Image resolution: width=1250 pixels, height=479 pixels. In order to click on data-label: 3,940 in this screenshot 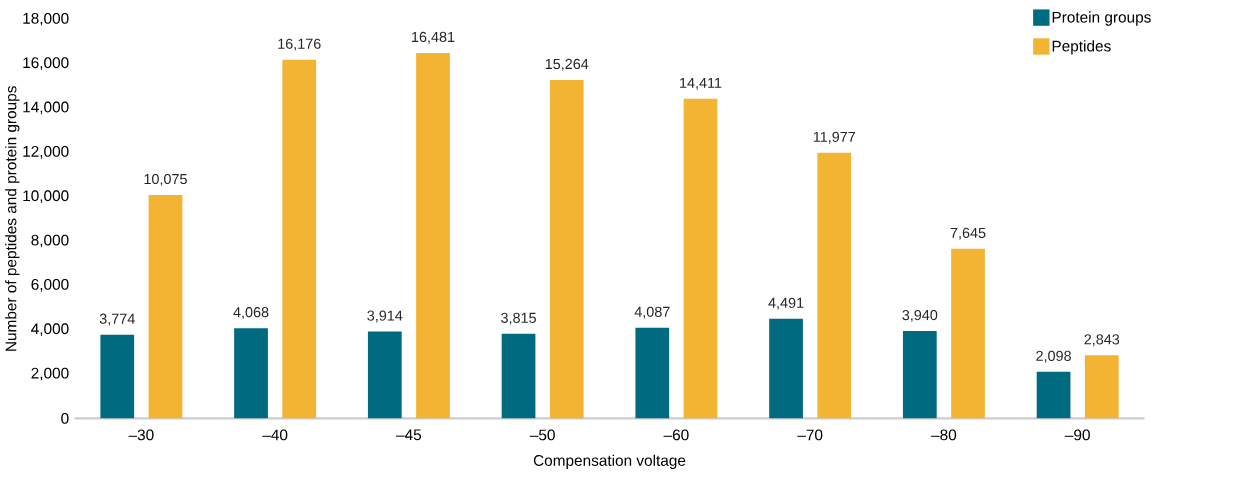, I will do `click(920, 315)`.